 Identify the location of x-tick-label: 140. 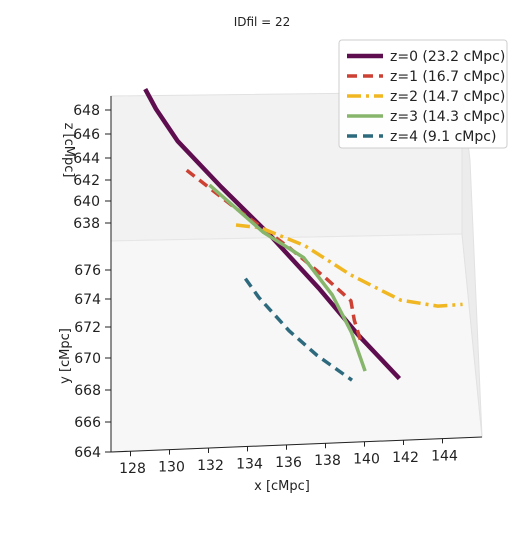
(366, 460).